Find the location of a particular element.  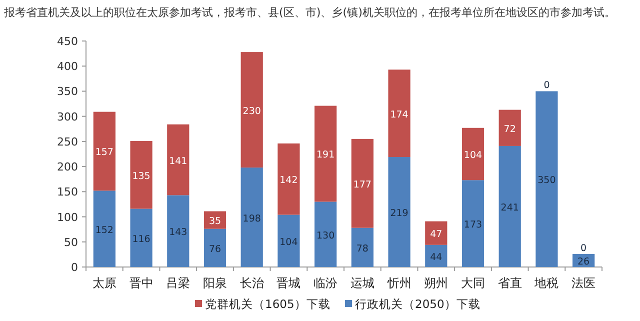

x-tick-label: 吕梁 is located at coordinates (178, 283).